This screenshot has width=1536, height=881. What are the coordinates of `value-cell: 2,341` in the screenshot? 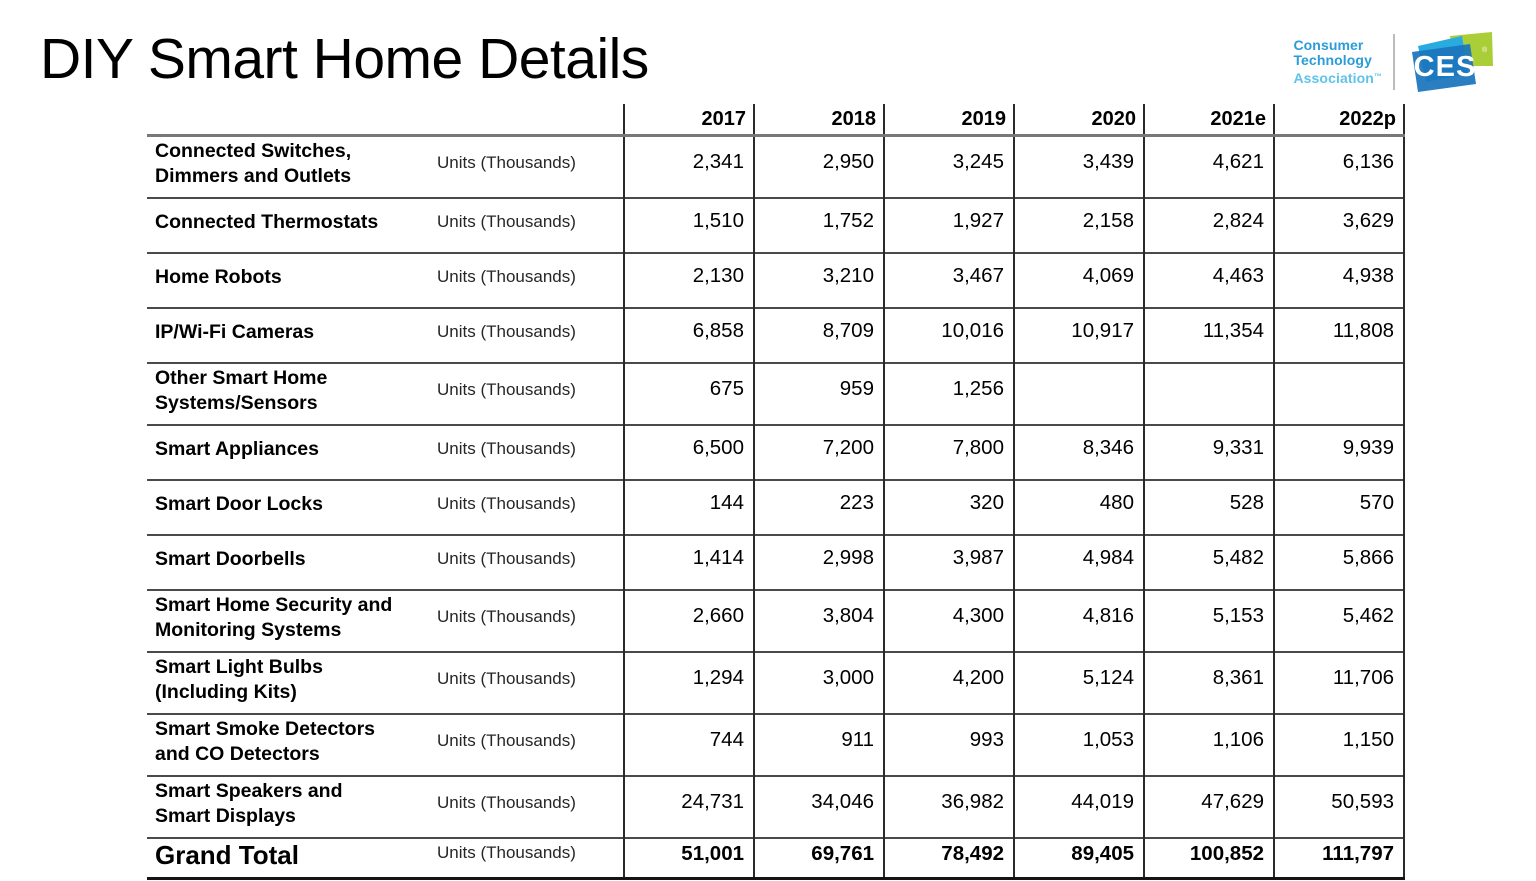 It's located at (688, 166).